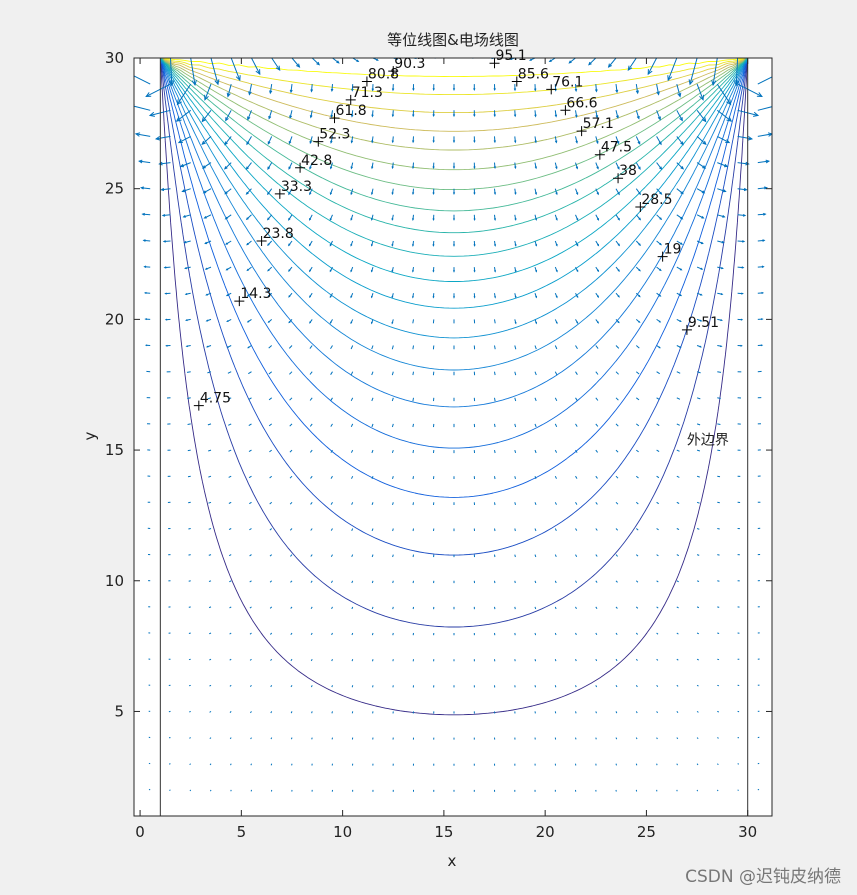 This screenshot has height=895, width=857. I want to click on contour-level-label: 90.3, so click(409, 64).